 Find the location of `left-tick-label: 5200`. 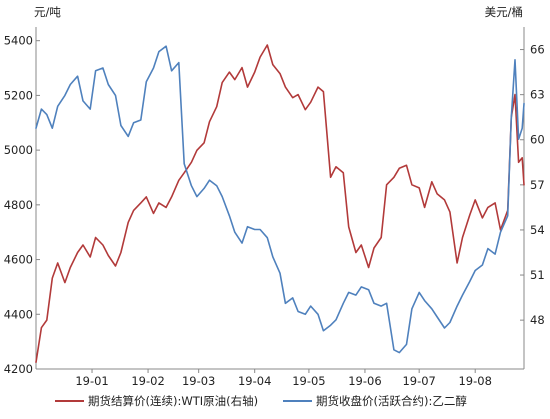

left-tick-label: 5200 is located at coordinates (18, 95).